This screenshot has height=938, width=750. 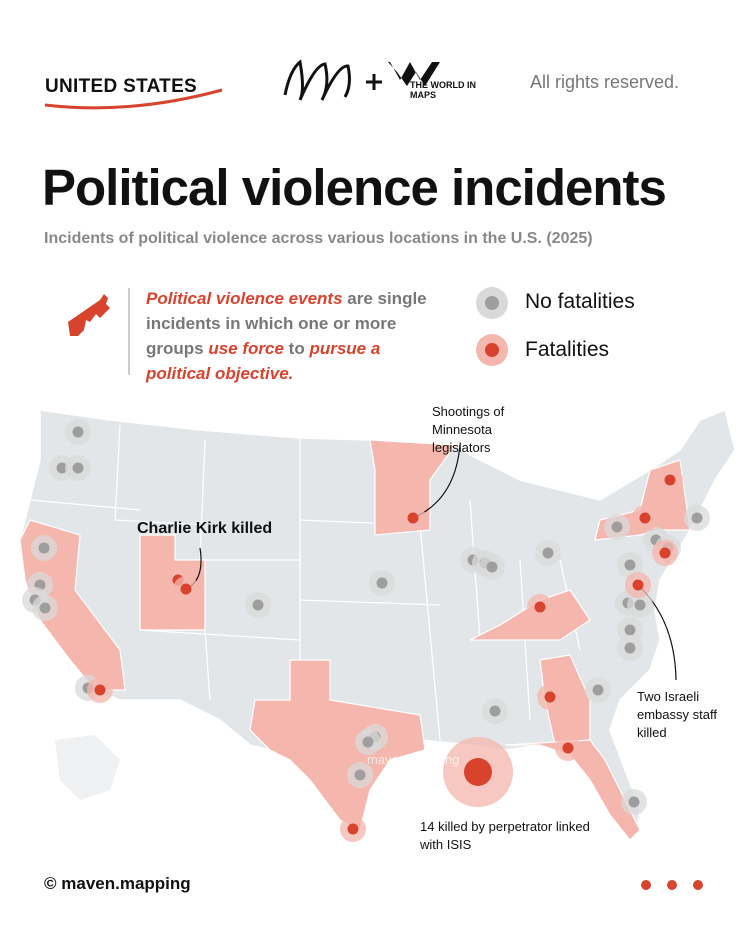 I want to click on definition-highlight: pursue a political objective., so click(x=263, y=361).